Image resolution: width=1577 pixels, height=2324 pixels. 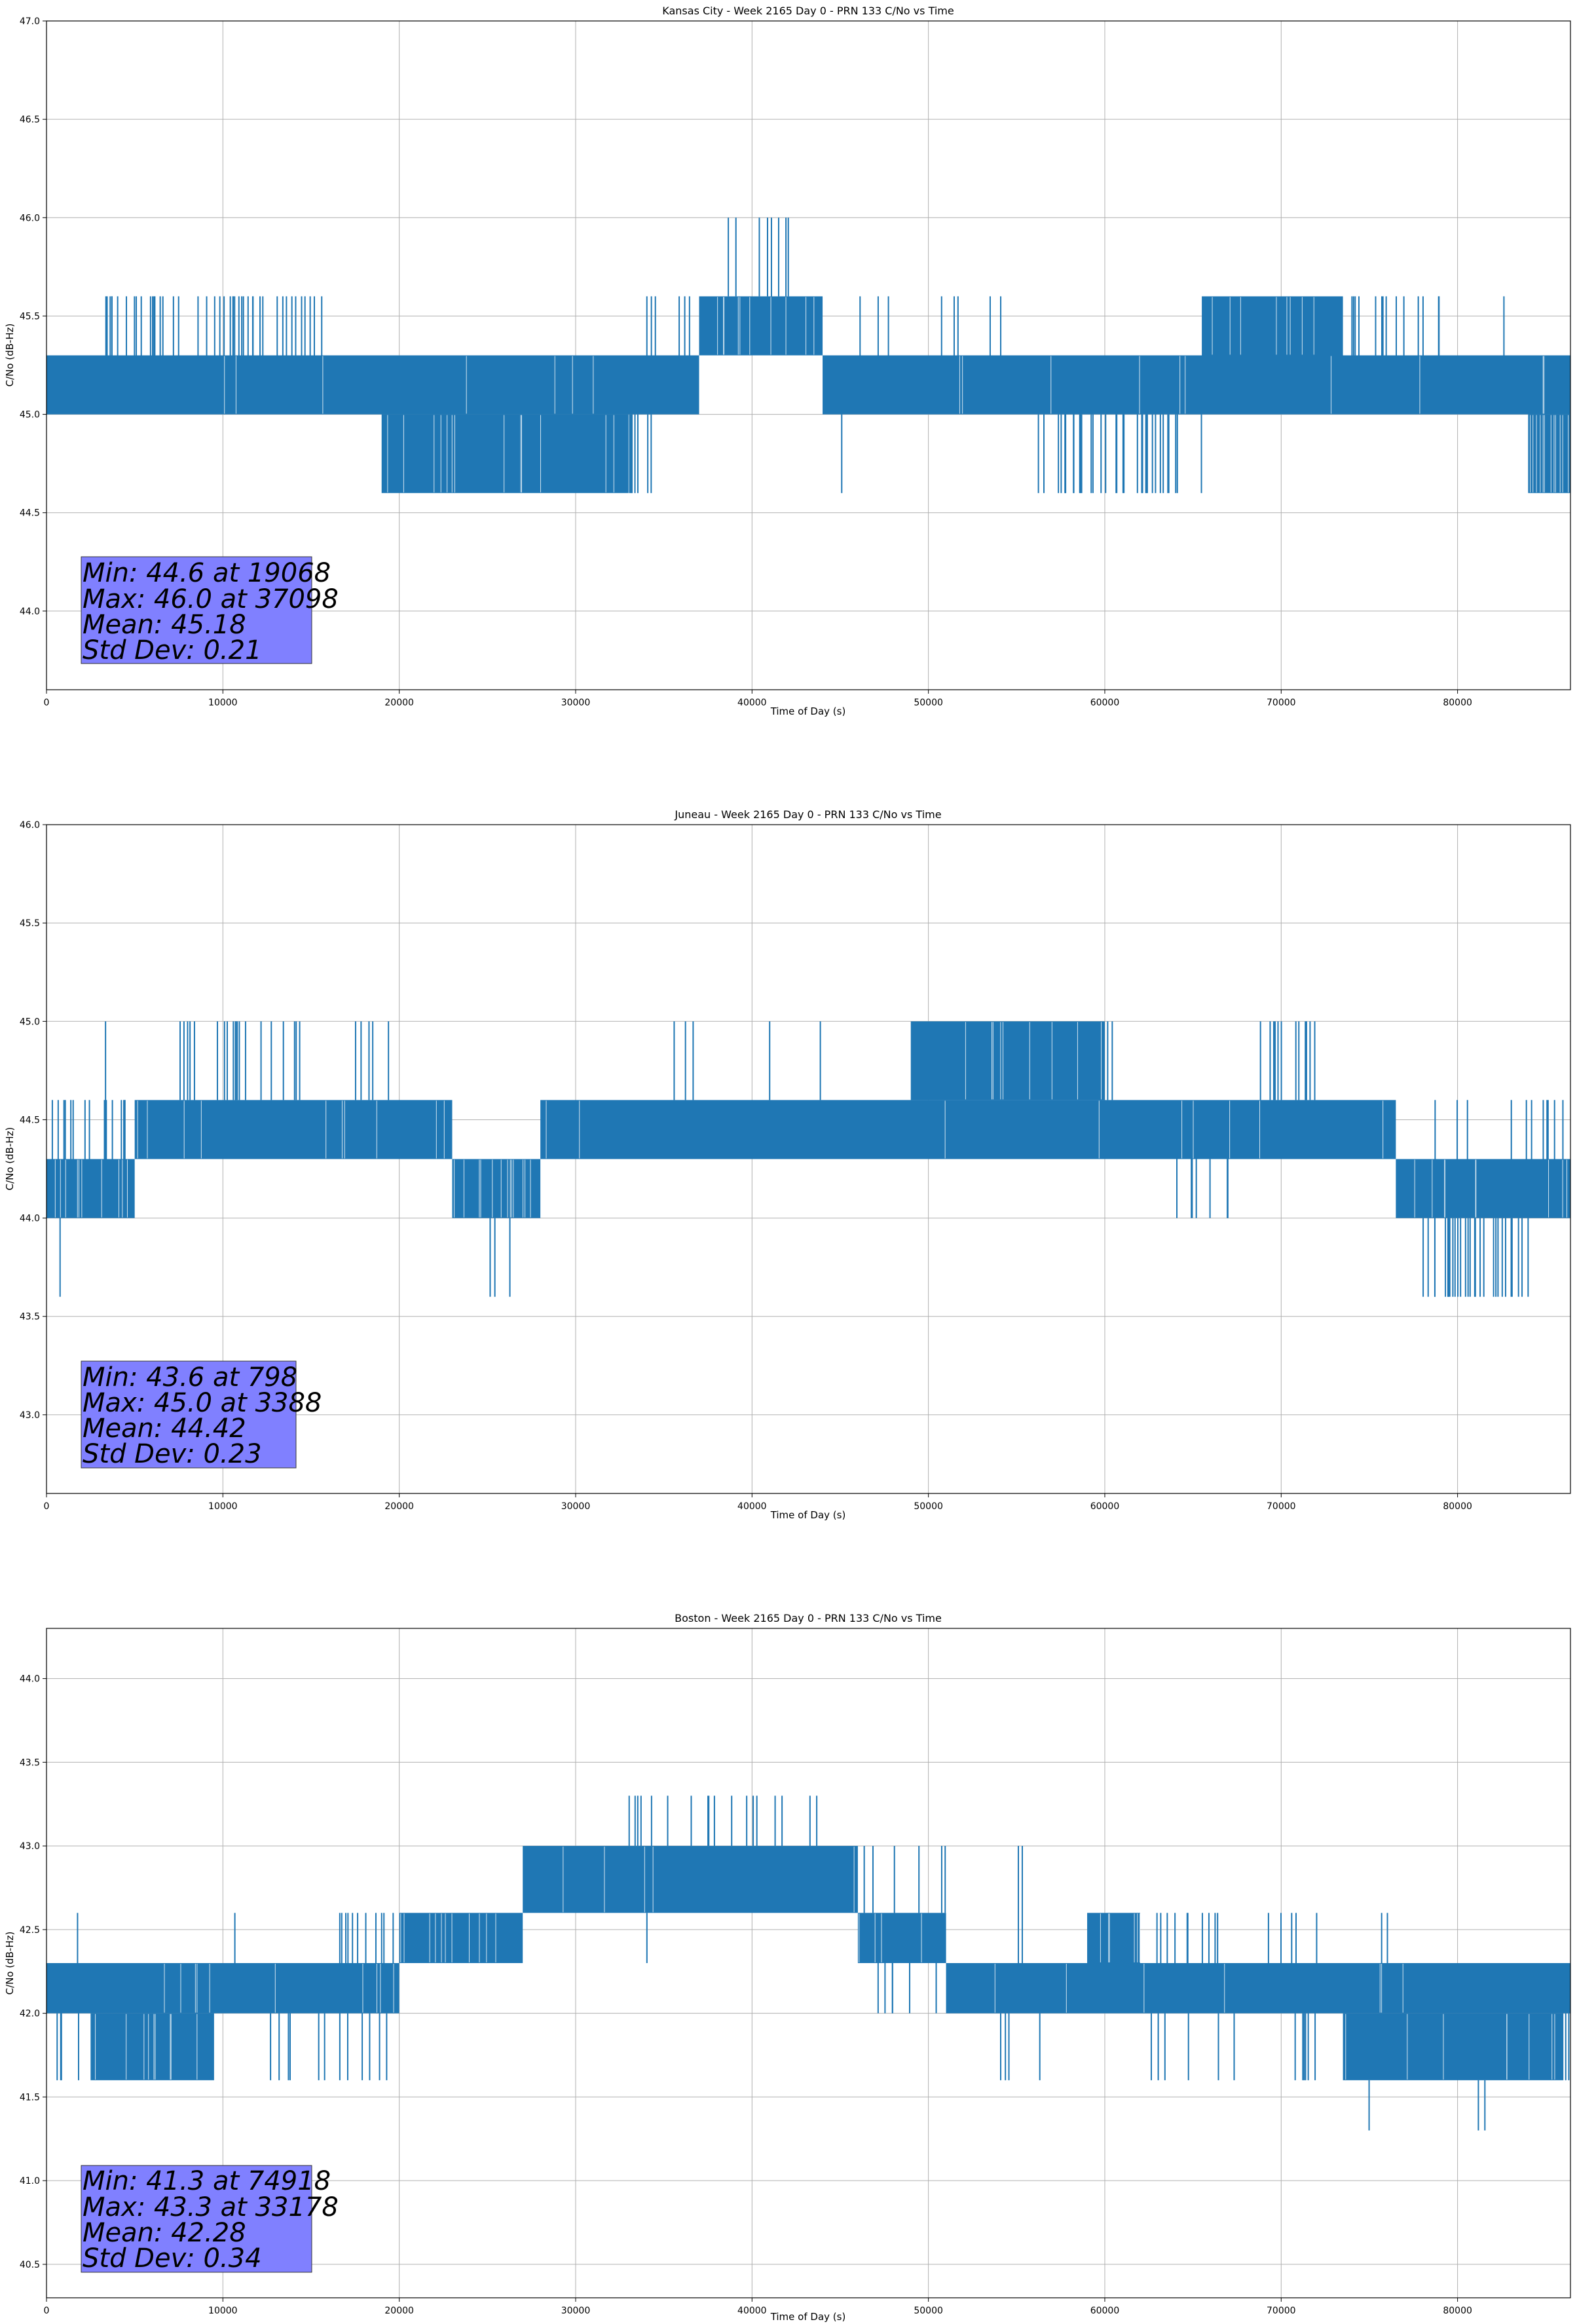 What do you see at coordinates (211, 599) in the screenshot?
I see `stats-max: Max: 46.0 at 37098` at bounding box center [211, 599].